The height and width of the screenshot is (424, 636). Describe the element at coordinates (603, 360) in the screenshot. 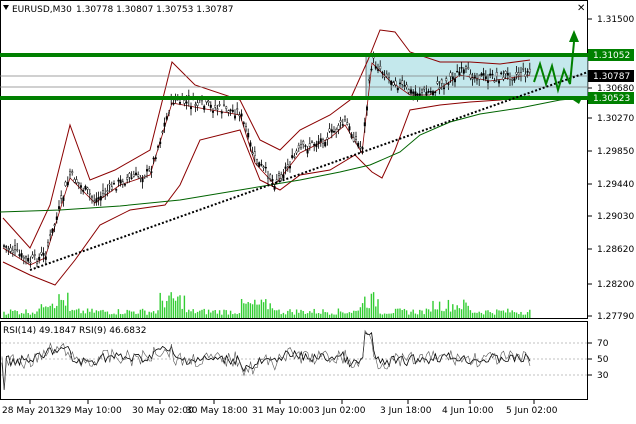

I see `rsi-tick-label: 50` at that location.